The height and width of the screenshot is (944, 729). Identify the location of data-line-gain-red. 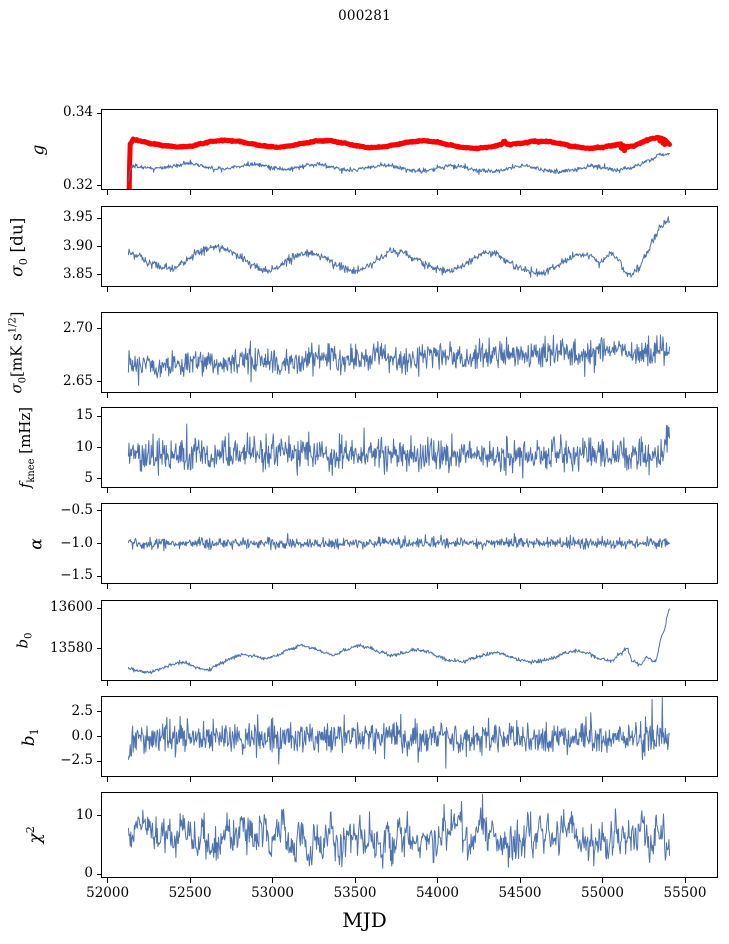
(399, 161).